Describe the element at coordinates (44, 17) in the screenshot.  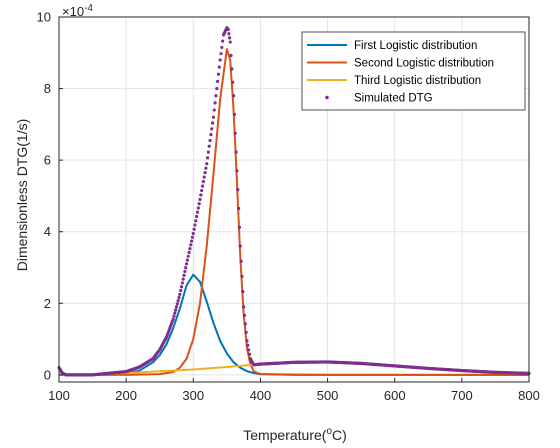
I see `y-tick-label: 10` at that location.